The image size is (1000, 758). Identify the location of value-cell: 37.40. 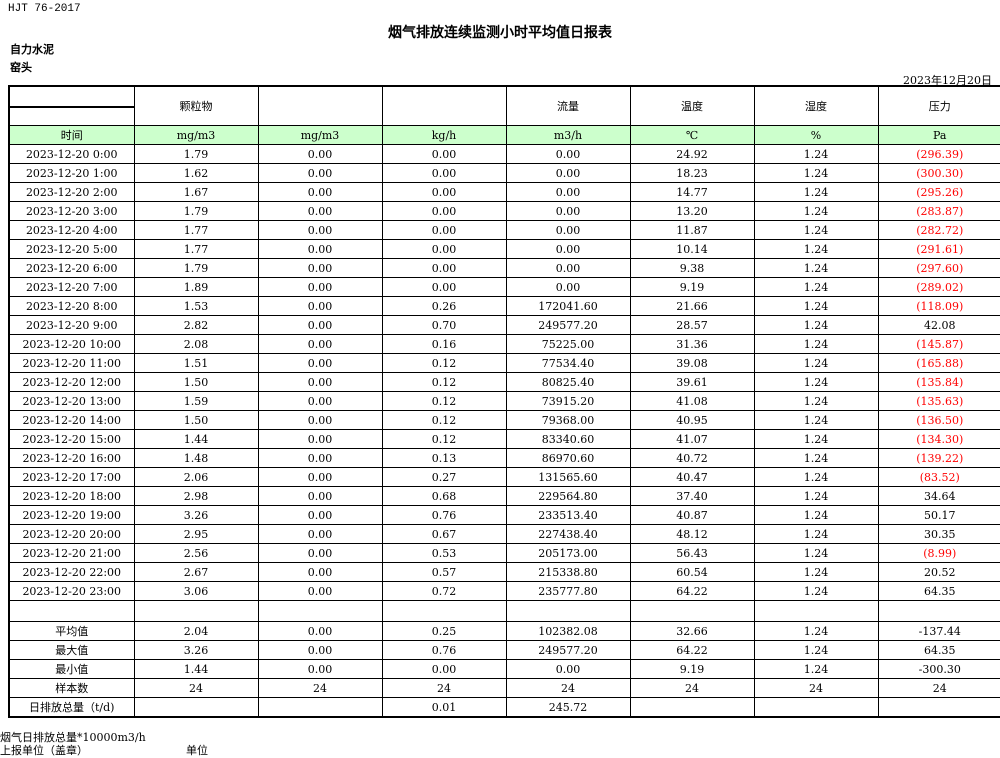
(692, 496).